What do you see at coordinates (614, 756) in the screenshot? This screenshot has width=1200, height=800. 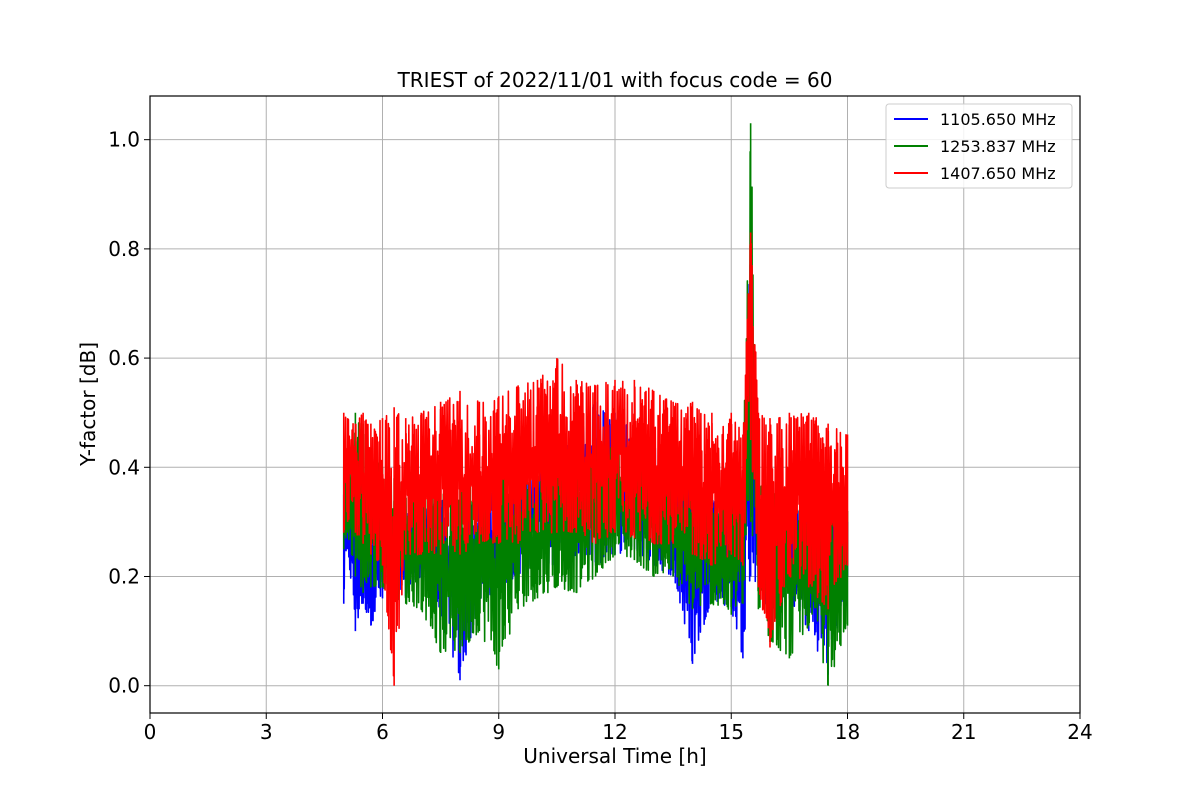 I see `x-axis-label: Universal Time [h]` at bounding box center [614, 756].